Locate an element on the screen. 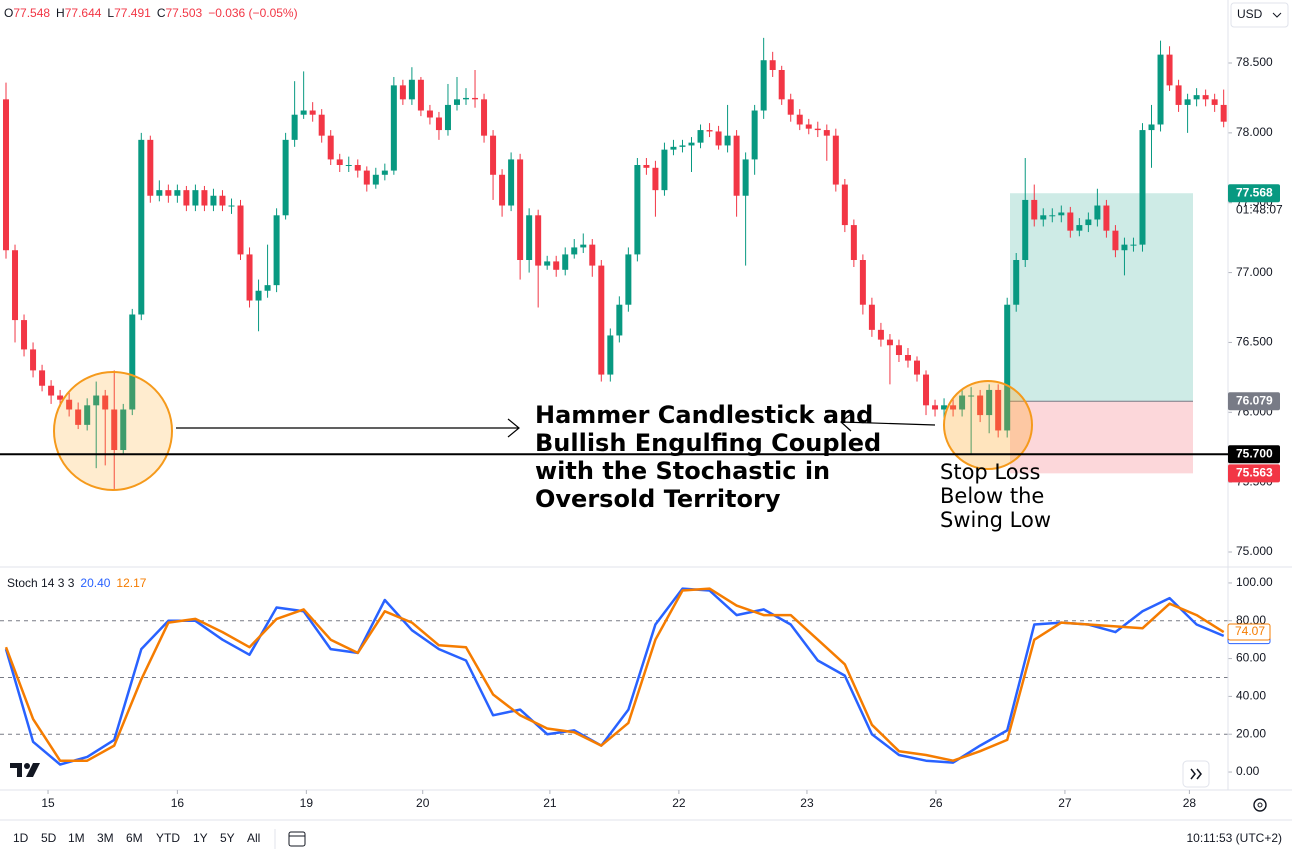 The width and height of the screenshot is (1292, 856). scroll-button is located at coordinates (1196, 774).